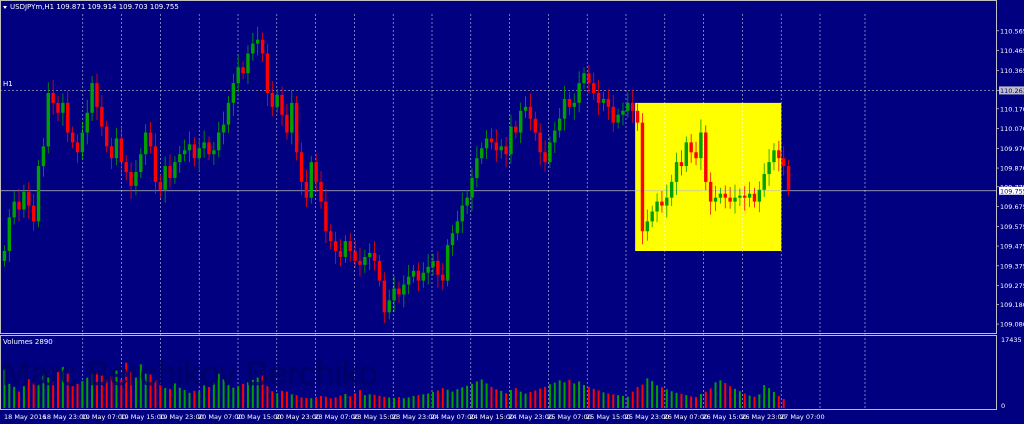 This screenshot has height=424, width=1024. What do you see at coordinates (25, 417) in the screenshot?
I see `x-tick-label: 18 May 2016` at bounding box center [25, 417].